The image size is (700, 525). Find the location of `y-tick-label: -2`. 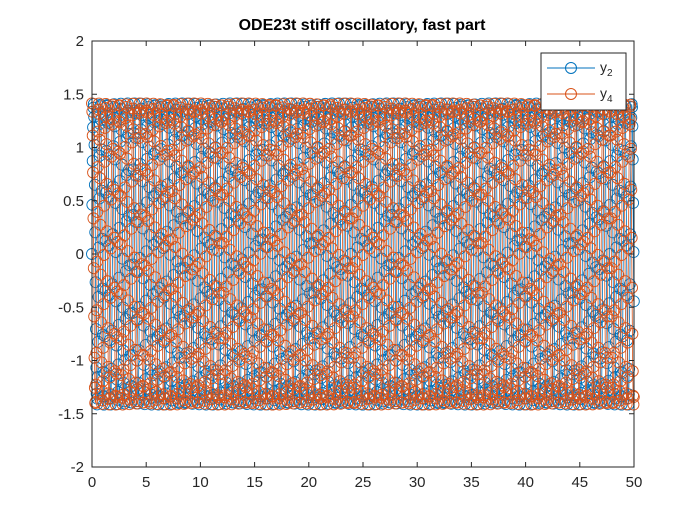

y-tick-label: -2 is located at coordinates (77, 467).